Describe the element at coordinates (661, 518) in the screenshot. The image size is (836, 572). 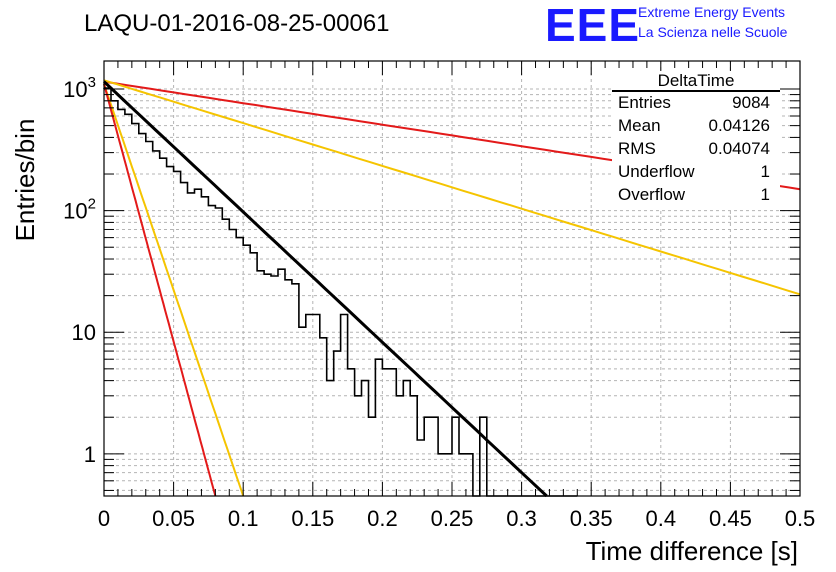
I see `x-tick-label: 0.4` at that location.